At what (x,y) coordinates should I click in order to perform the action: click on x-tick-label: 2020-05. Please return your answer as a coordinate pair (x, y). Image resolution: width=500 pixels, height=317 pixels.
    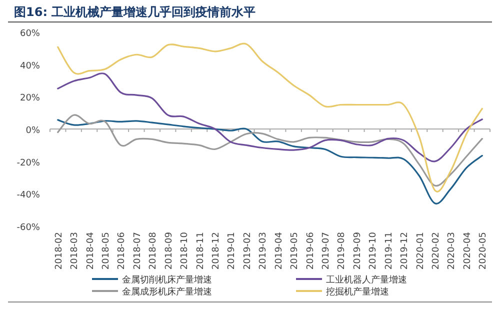
    Looking at the image, I should click on (483, 251).